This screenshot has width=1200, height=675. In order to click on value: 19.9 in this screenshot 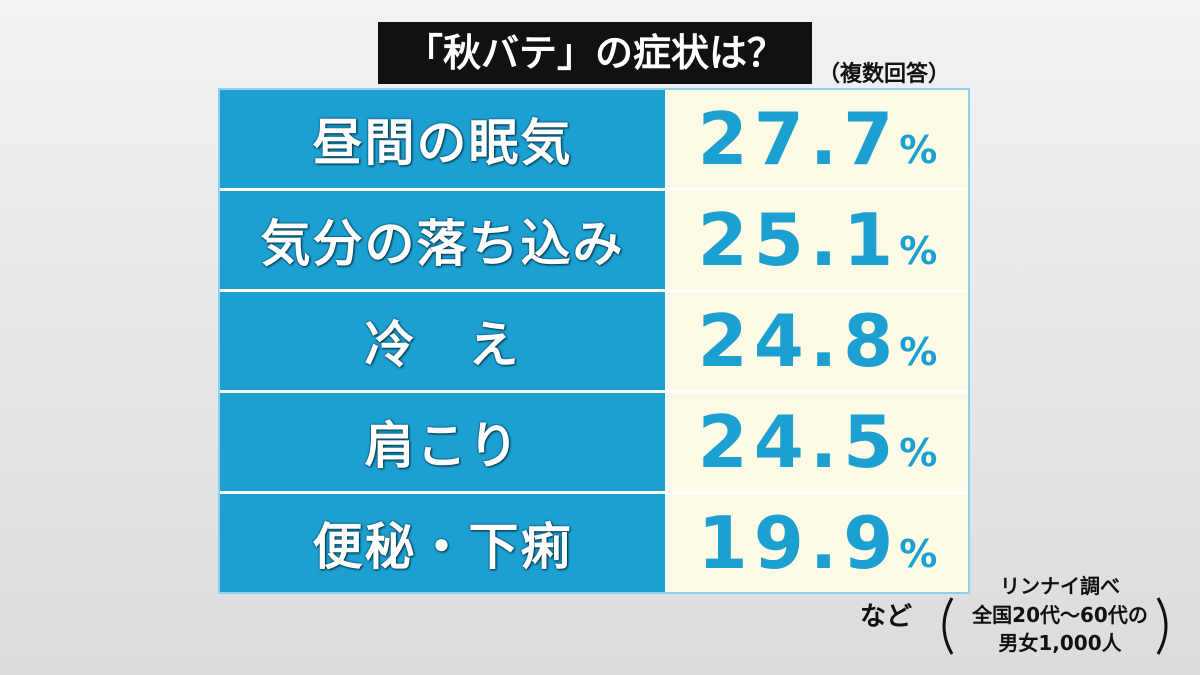, I will do `click(798, 543)`.